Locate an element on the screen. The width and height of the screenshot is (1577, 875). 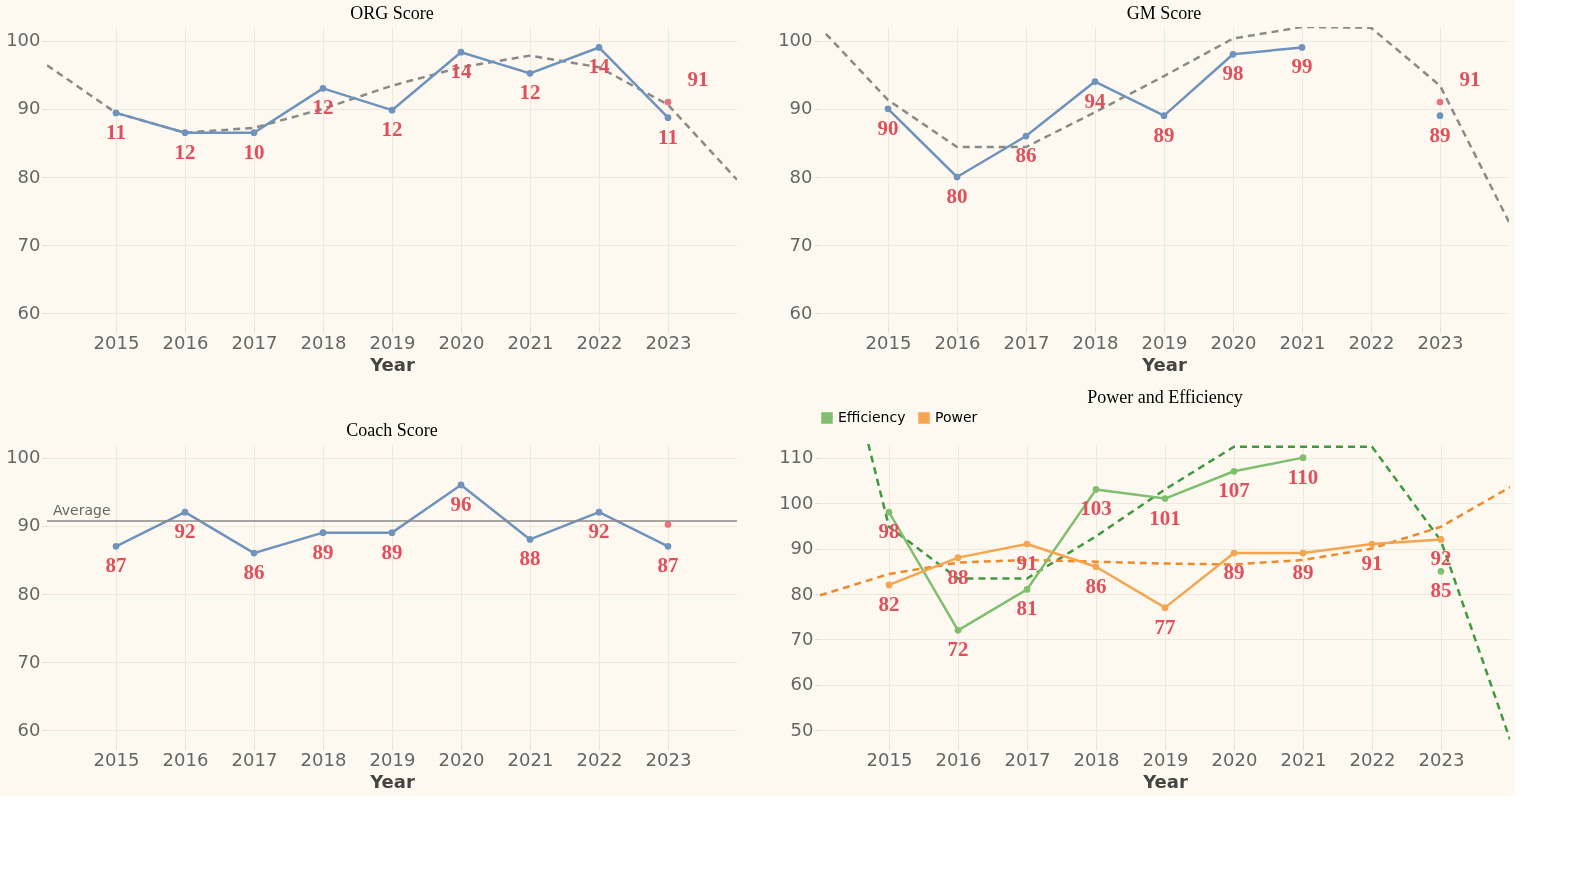
x-tick-label: 2023 is located at coordinates (1440, 342).